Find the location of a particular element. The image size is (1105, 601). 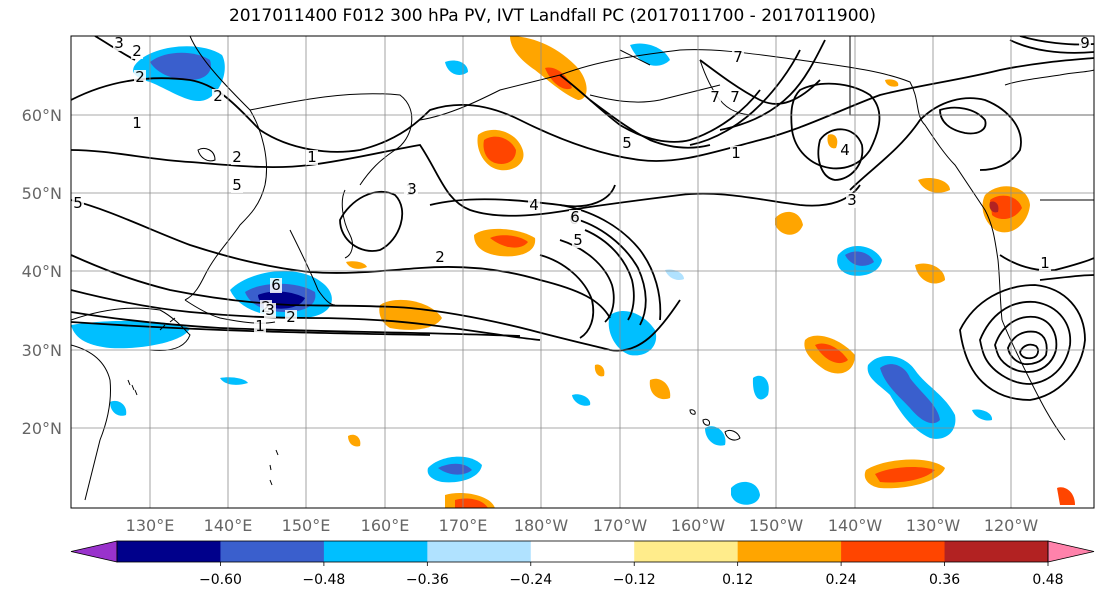

latitude-label: 40°N is located at coordinates (42, 271).